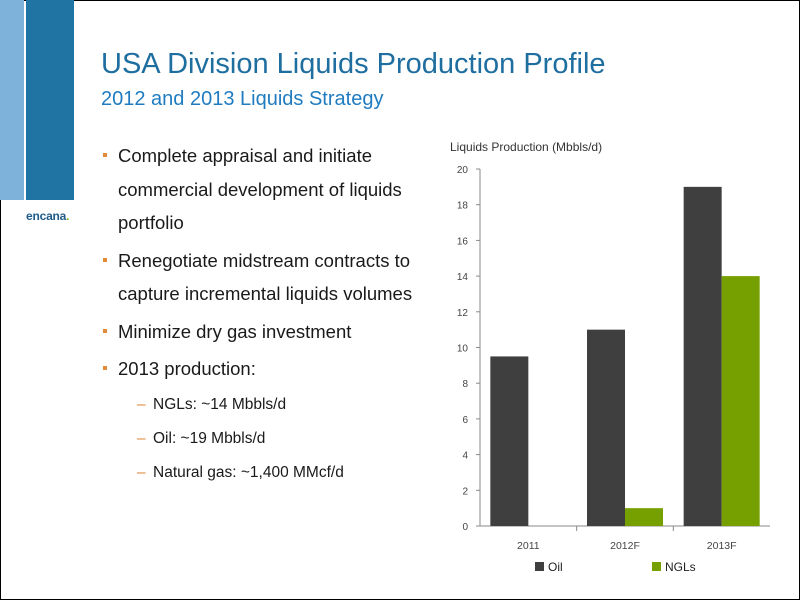  What do you see at coordinates (680, 567) in the screenshot?
I see `legend-label-ngls: NGLs` at bounding box center [680, 567].